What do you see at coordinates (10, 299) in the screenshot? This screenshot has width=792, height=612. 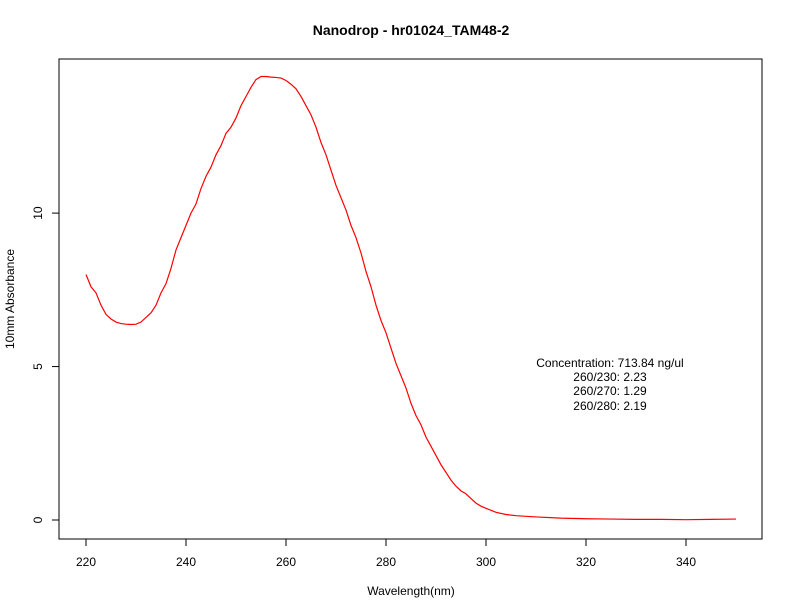 I see `y-axis-label: 10mm Absorbance` at bounding box center [10, 299].